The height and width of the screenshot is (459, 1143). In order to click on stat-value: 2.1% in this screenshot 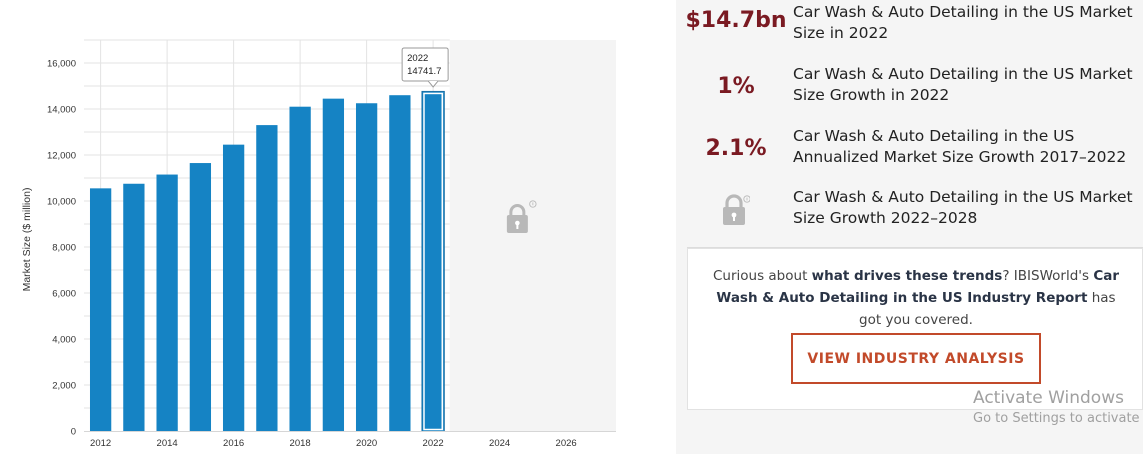, I will do `click(736, 148)`.